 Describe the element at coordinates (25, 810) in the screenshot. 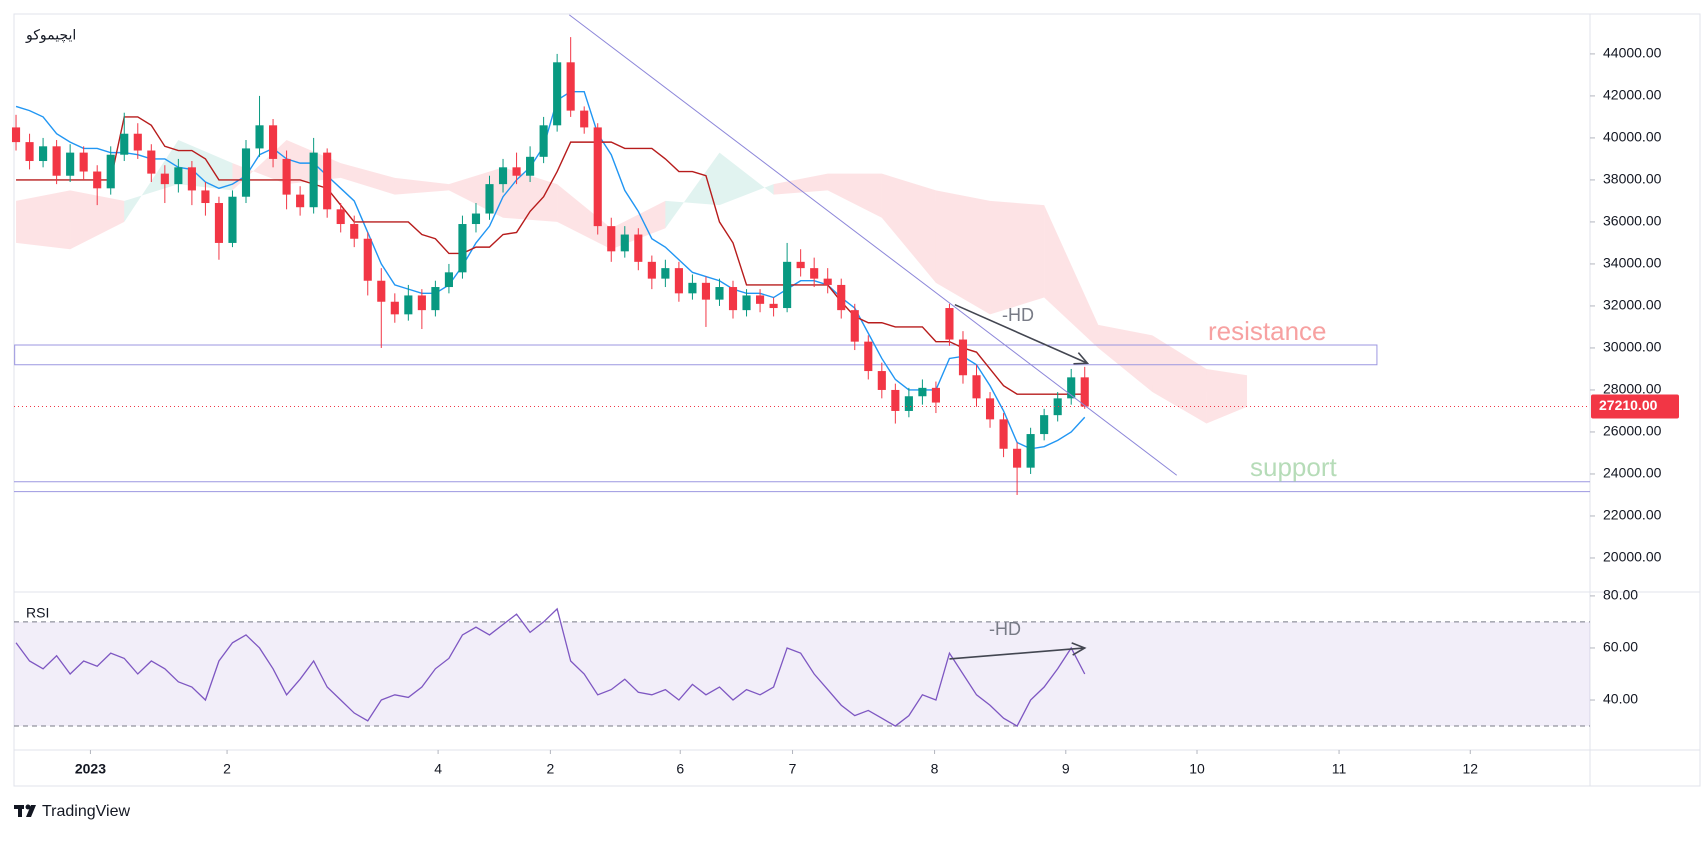

I see `brand-logo` at that location.